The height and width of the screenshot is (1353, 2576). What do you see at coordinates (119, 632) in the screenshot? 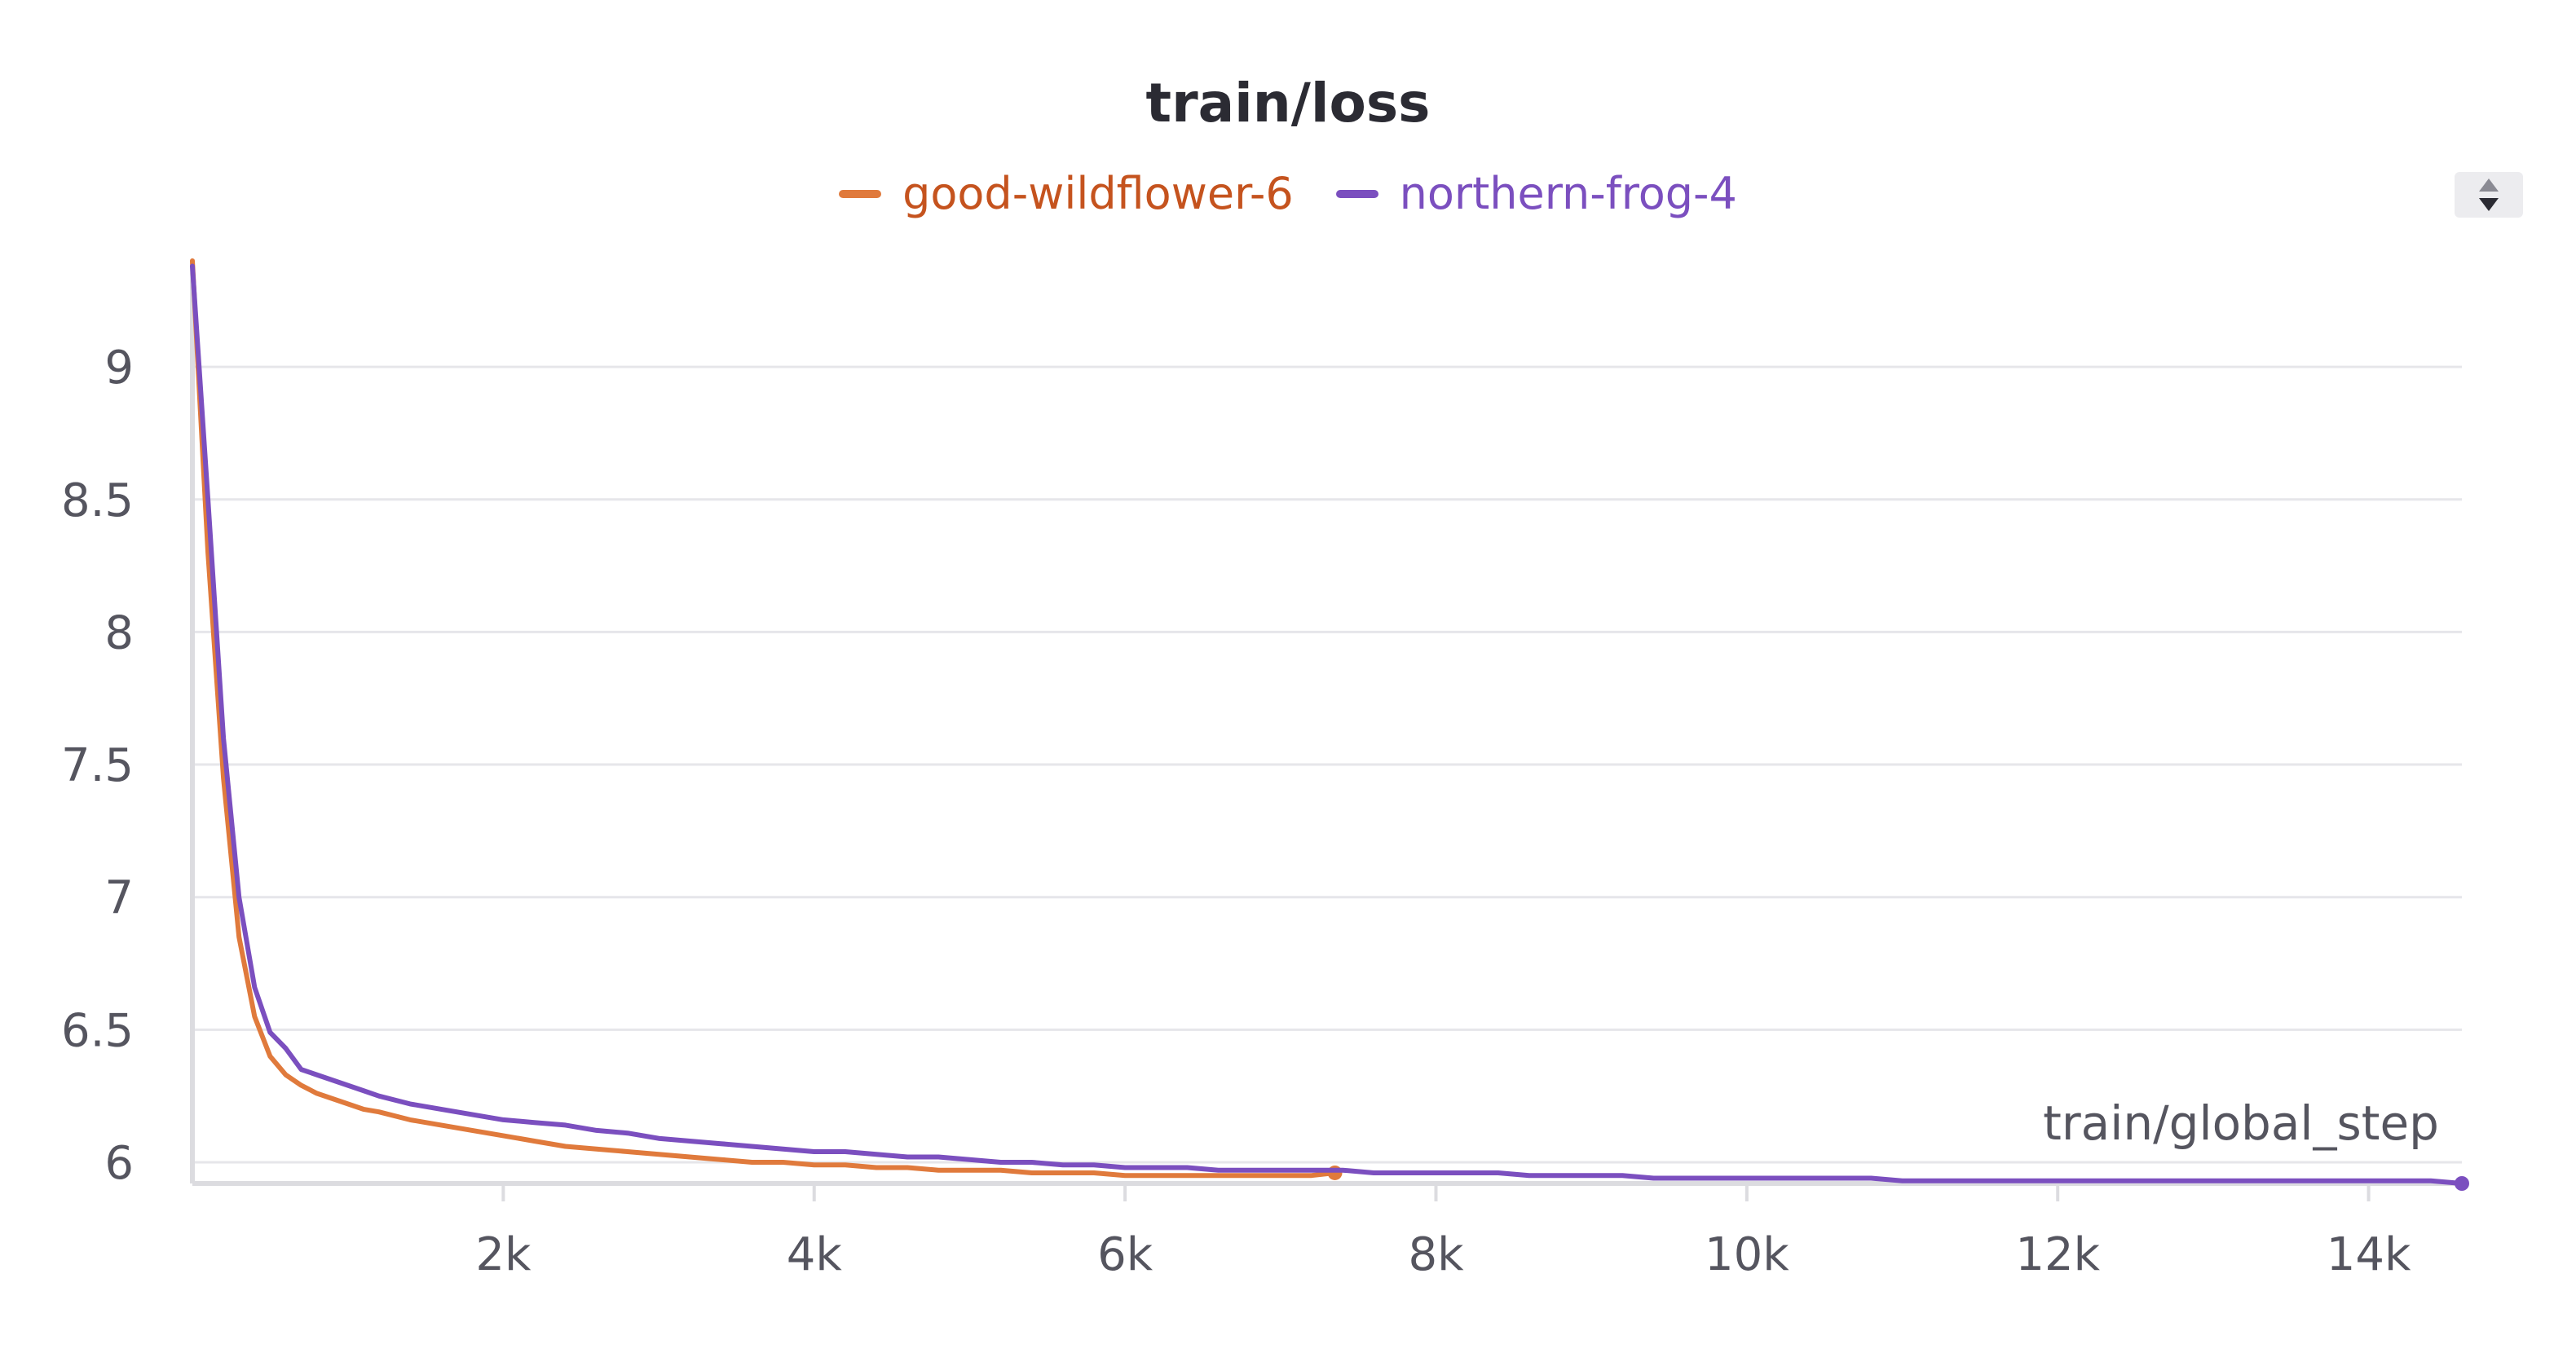
I see `y-tick-label: 8` at bounding box center [119, 632].